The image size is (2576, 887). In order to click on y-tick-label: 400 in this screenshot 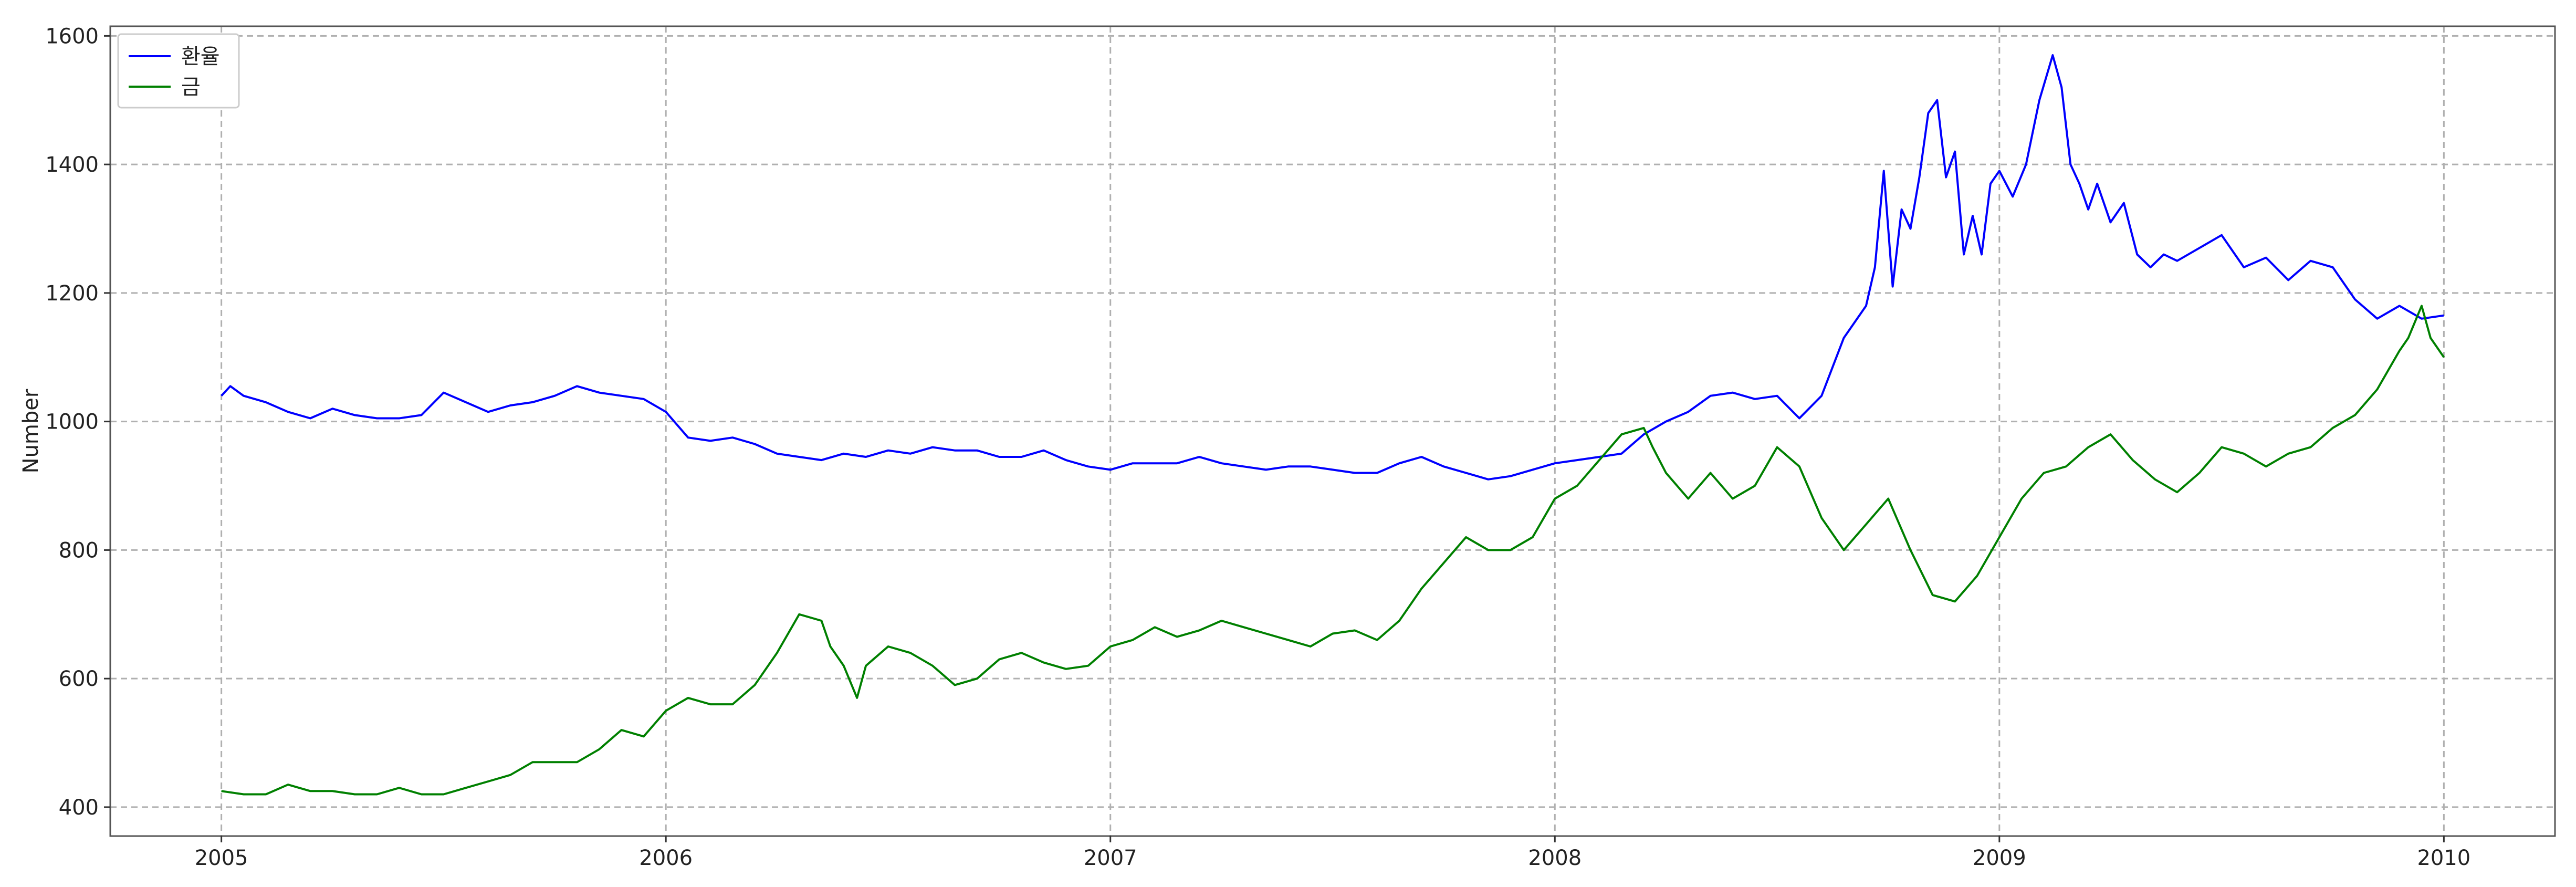, I will do `click(79, 808)`.